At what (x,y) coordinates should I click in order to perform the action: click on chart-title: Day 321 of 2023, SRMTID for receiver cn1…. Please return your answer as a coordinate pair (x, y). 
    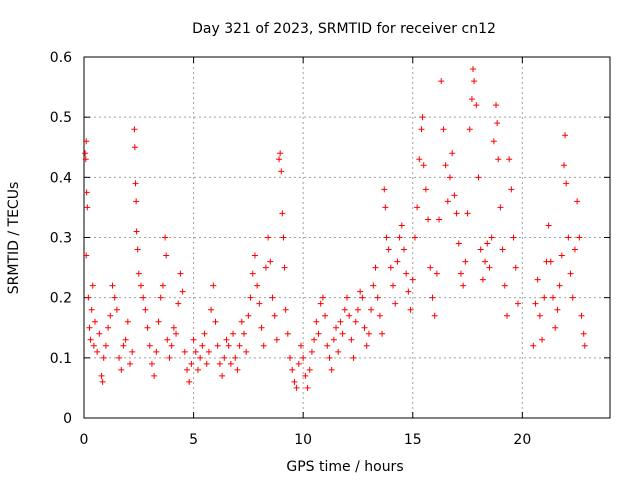
    Looking at the image, I should click on (344, 29).